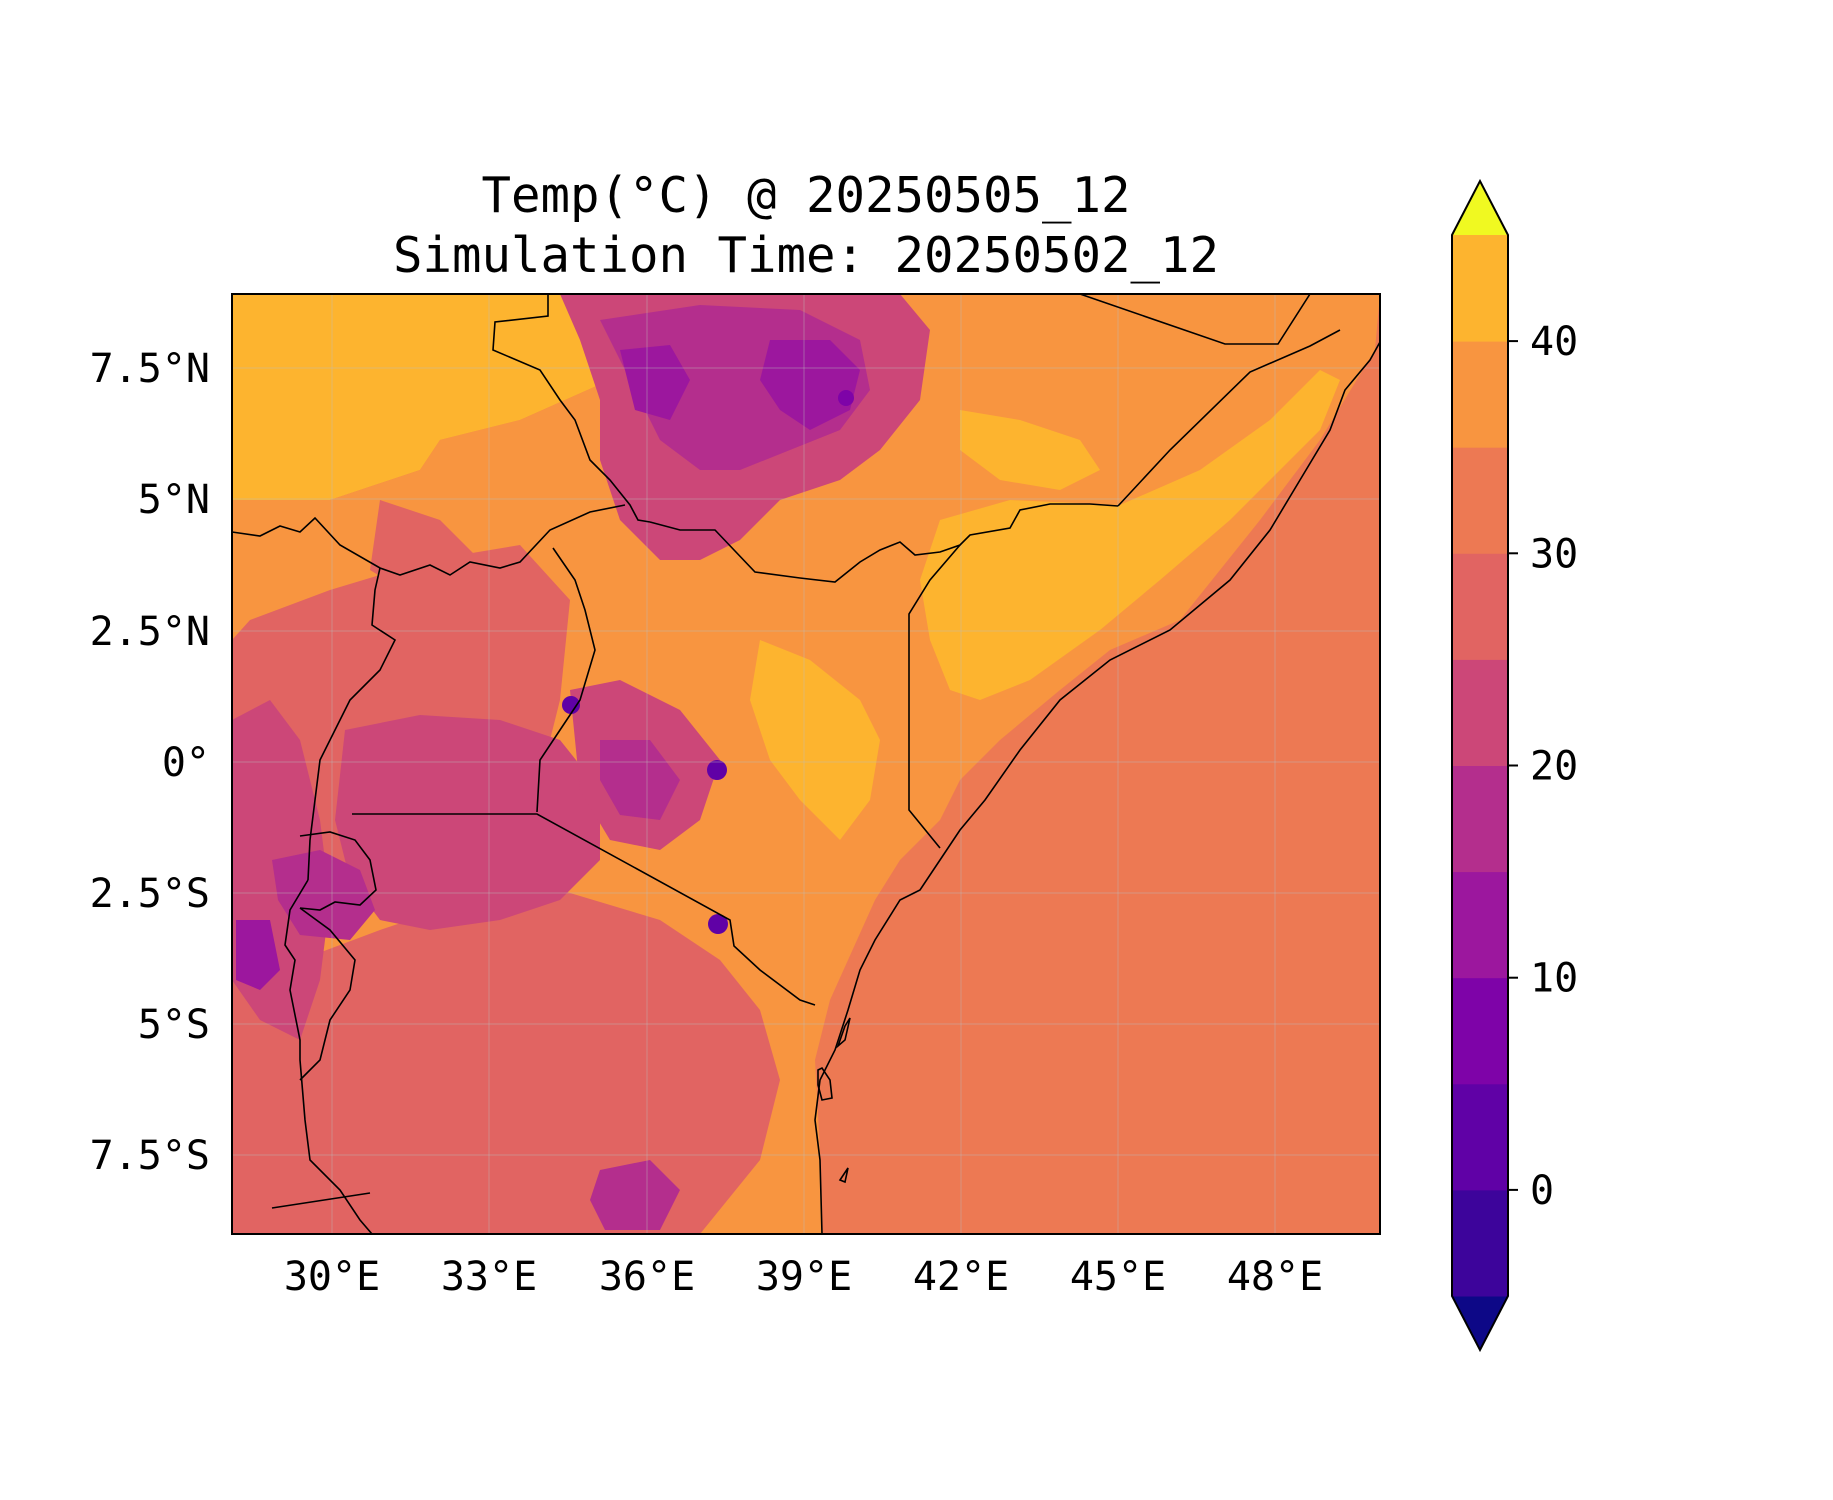  I want to click on rwanda-burundi-border, so click(328, 1056).